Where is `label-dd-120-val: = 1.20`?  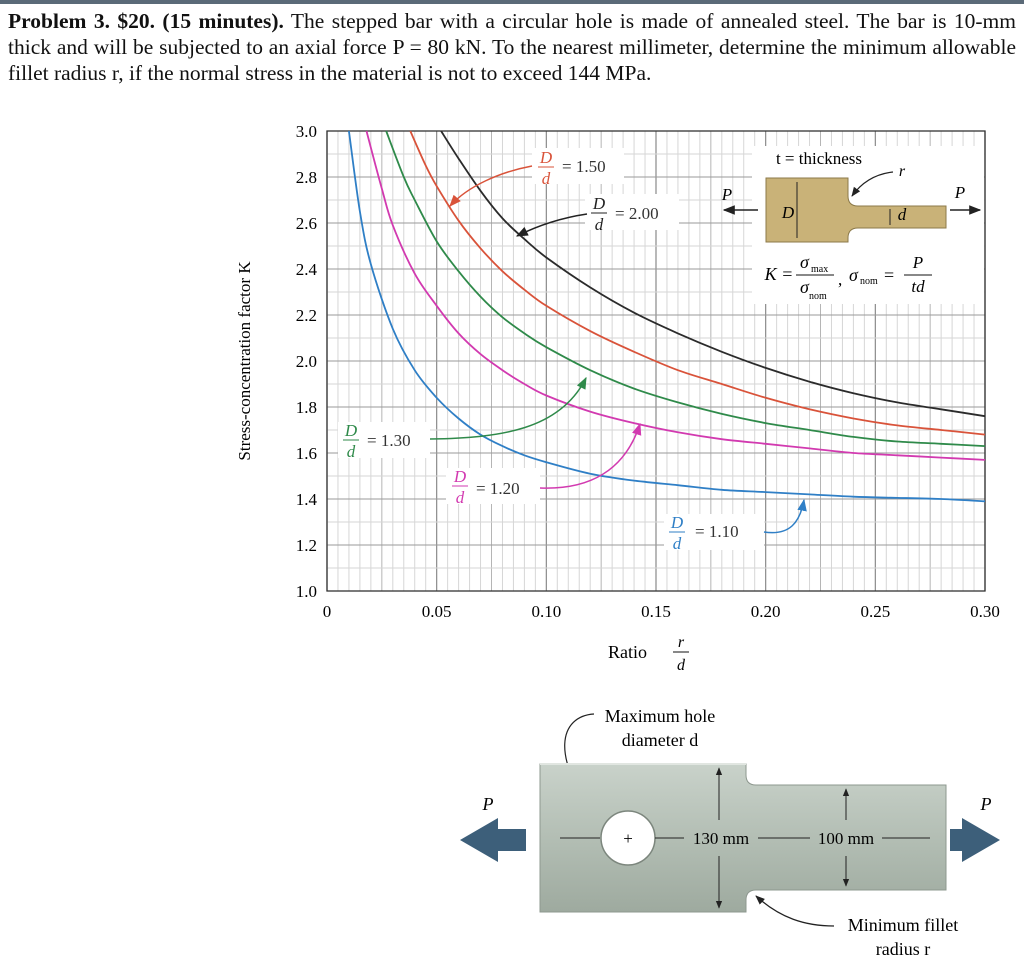
label-dd-120-val: = 1.20 is located at coordinates (498, 488).